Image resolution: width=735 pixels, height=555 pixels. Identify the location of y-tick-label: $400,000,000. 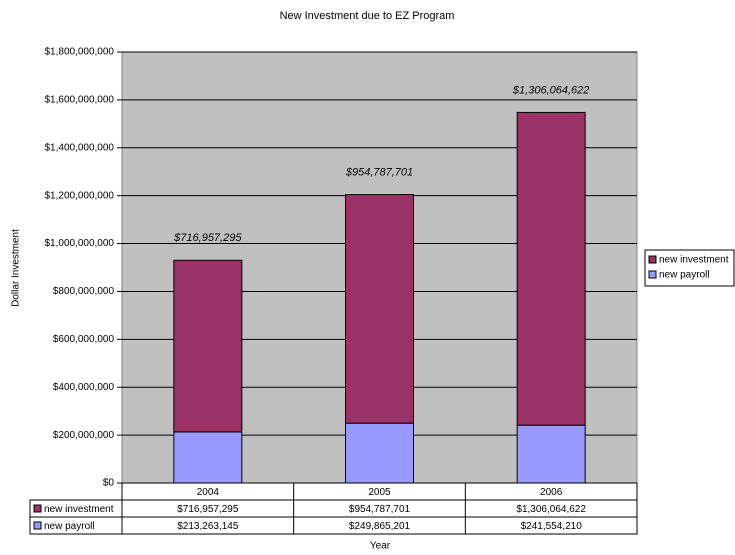
(84, 387).